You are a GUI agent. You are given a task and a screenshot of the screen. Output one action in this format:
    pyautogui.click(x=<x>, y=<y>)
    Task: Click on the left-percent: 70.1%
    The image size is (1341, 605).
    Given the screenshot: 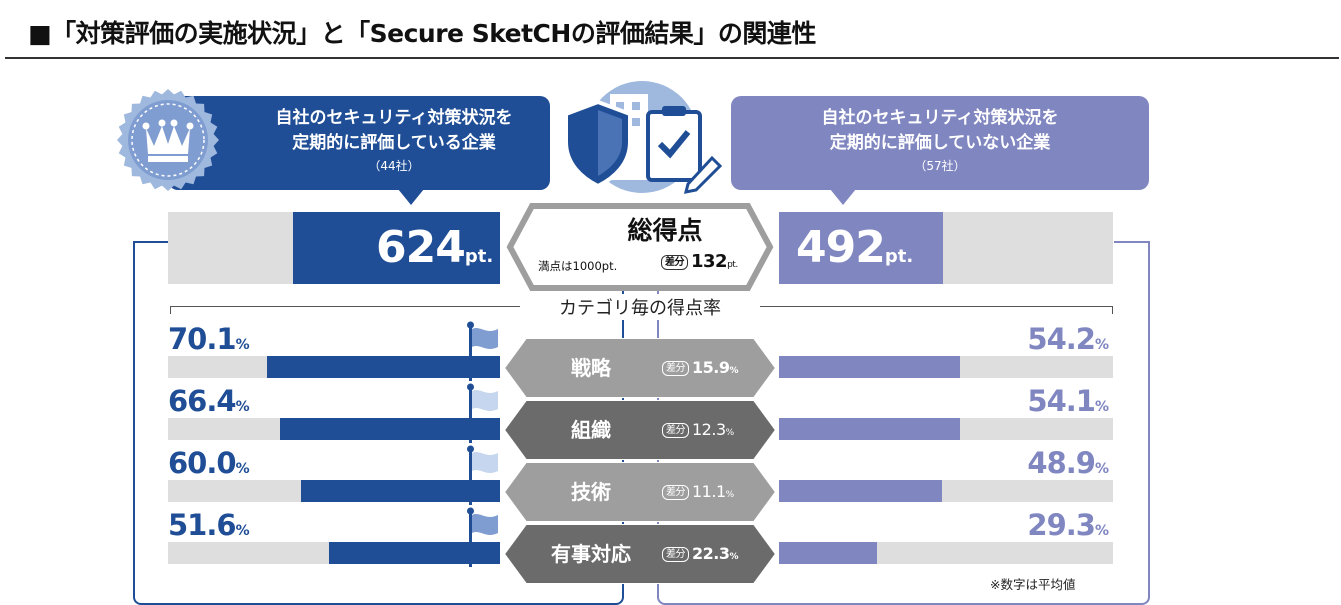 What is the action you would take?
    pyautogui.click(x=209, y=342)
    